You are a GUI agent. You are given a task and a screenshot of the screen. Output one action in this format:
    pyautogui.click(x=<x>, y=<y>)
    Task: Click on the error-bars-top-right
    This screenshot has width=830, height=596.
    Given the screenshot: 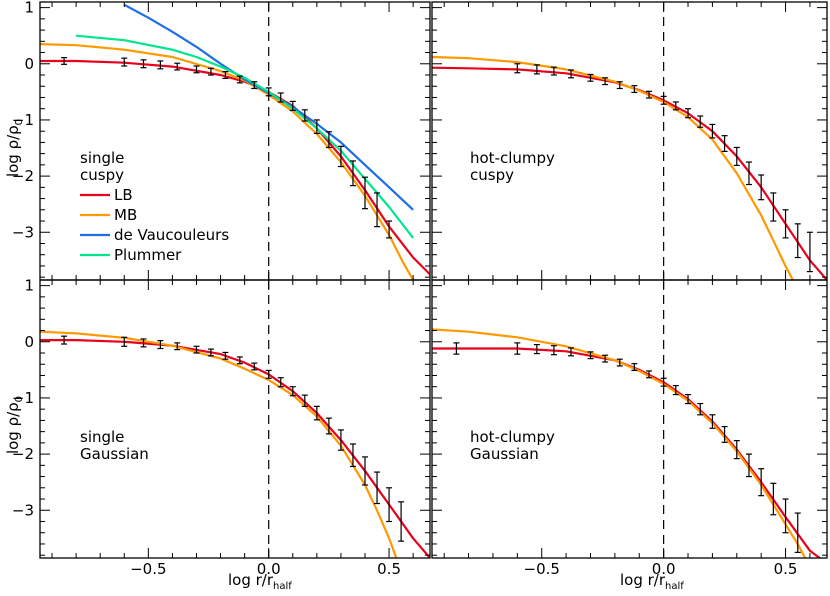 What is the action you would take?
    pyautogui.click(x=663, y=168)
    